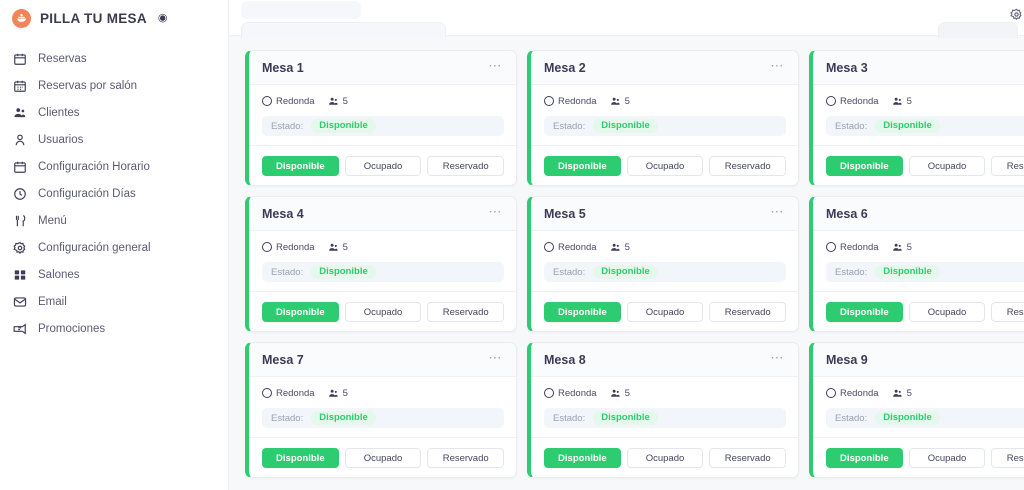 The width and height of the screenshot is (1024, 490). What do you see at coordinates (565, 67) in the screenshot?
I see `table-title: Mesa 2` at bounding box center [565, 67].